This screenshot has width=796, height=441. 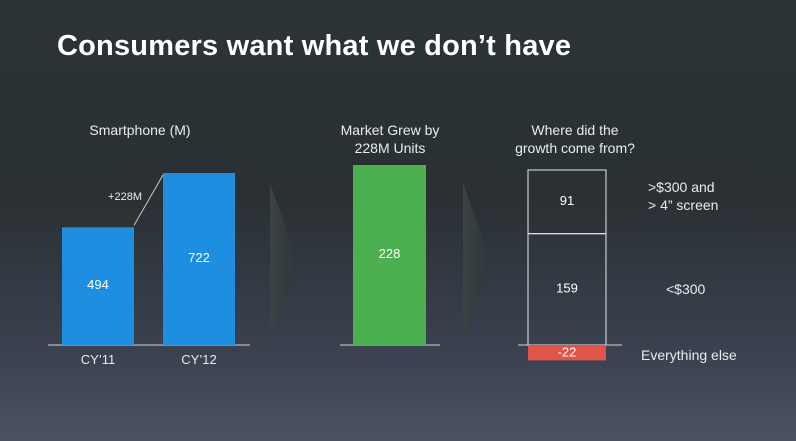 I want to click on slide-title: Consumers want what we don’t have, so click(x=314, y=46).